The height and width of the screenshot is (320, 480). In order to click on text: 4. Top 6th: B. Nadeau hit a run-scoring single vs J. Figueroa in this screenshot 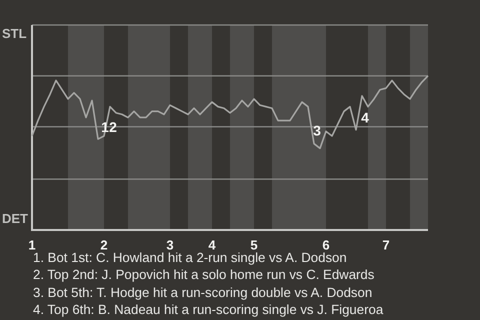, I will do `click(208, 309)`.